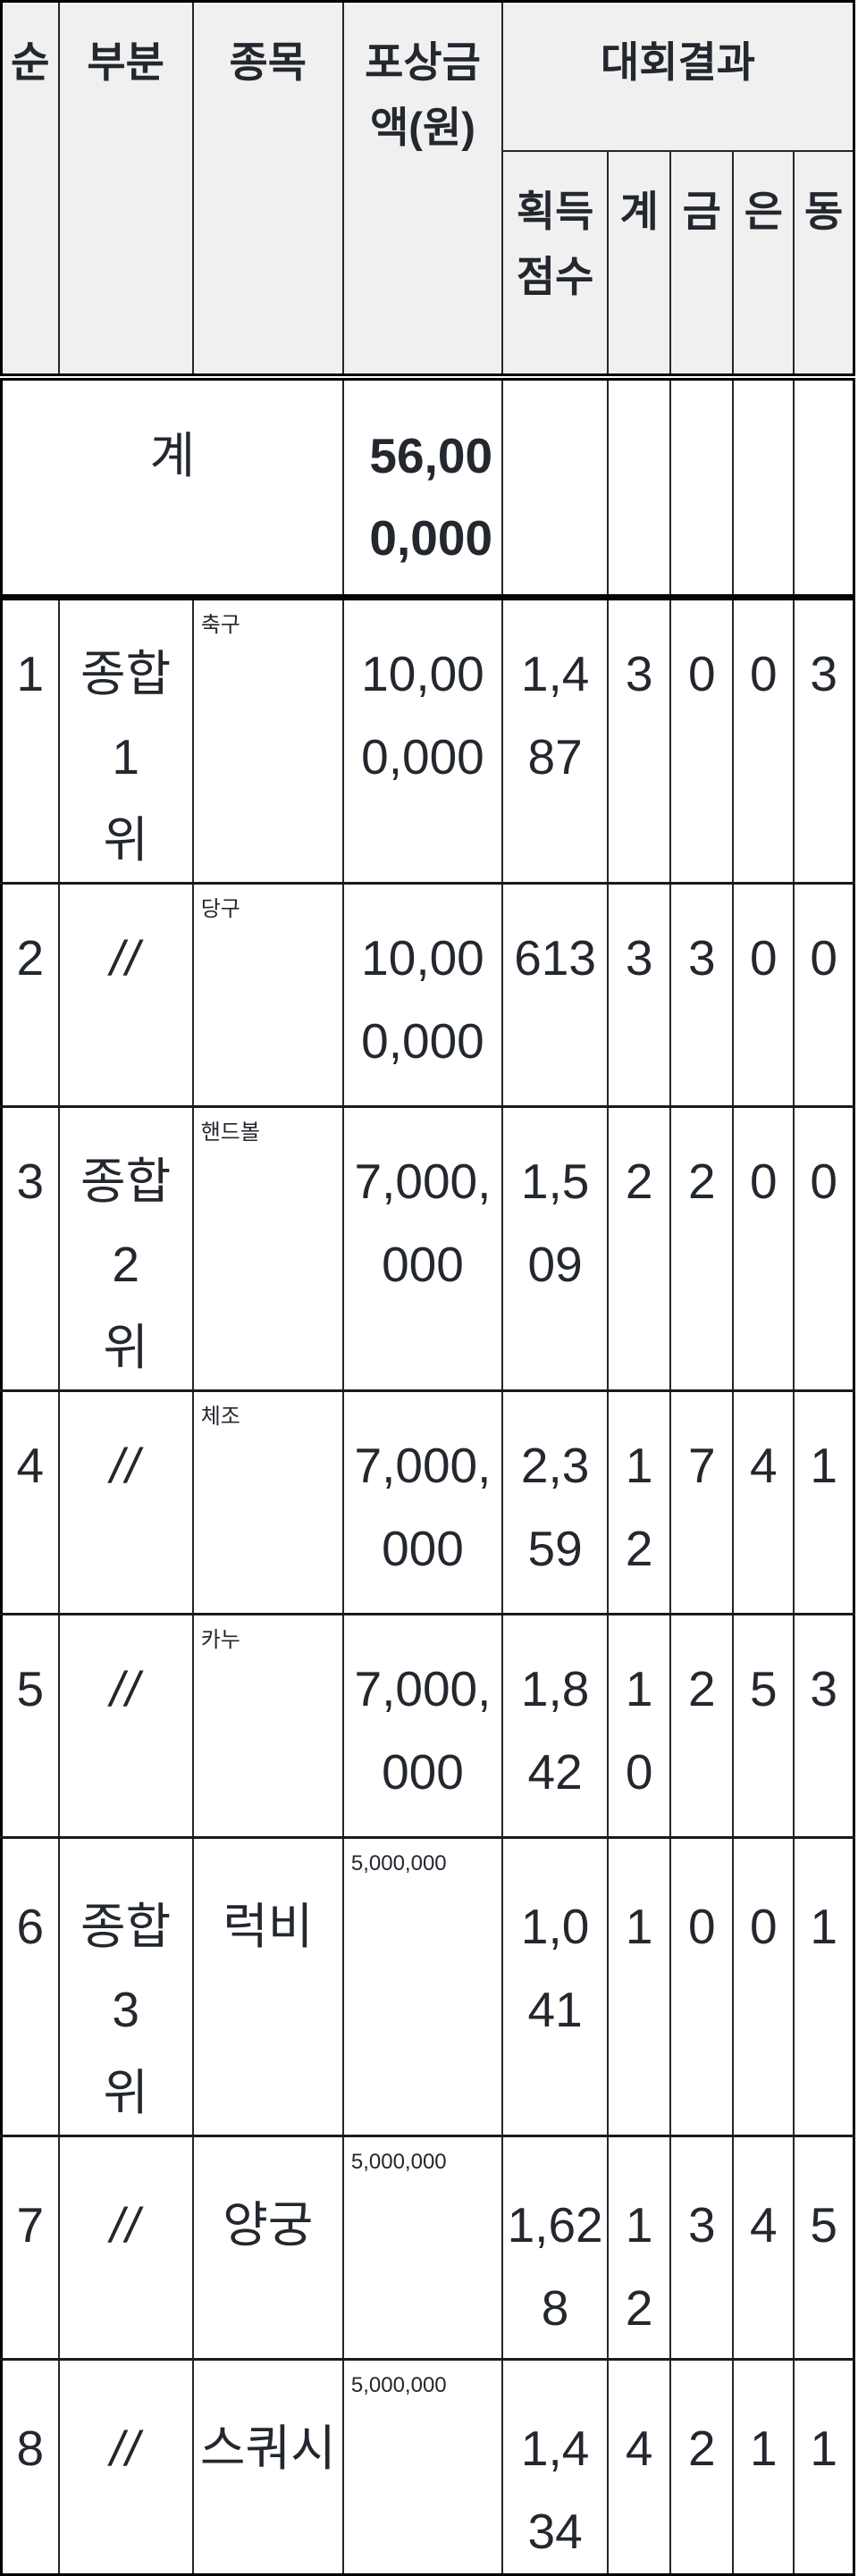  I want to click on table-header: 순 부분 종목 포상금 액(원) 대회결과 획득 점수 계 금 은 동, so click(428, 190).